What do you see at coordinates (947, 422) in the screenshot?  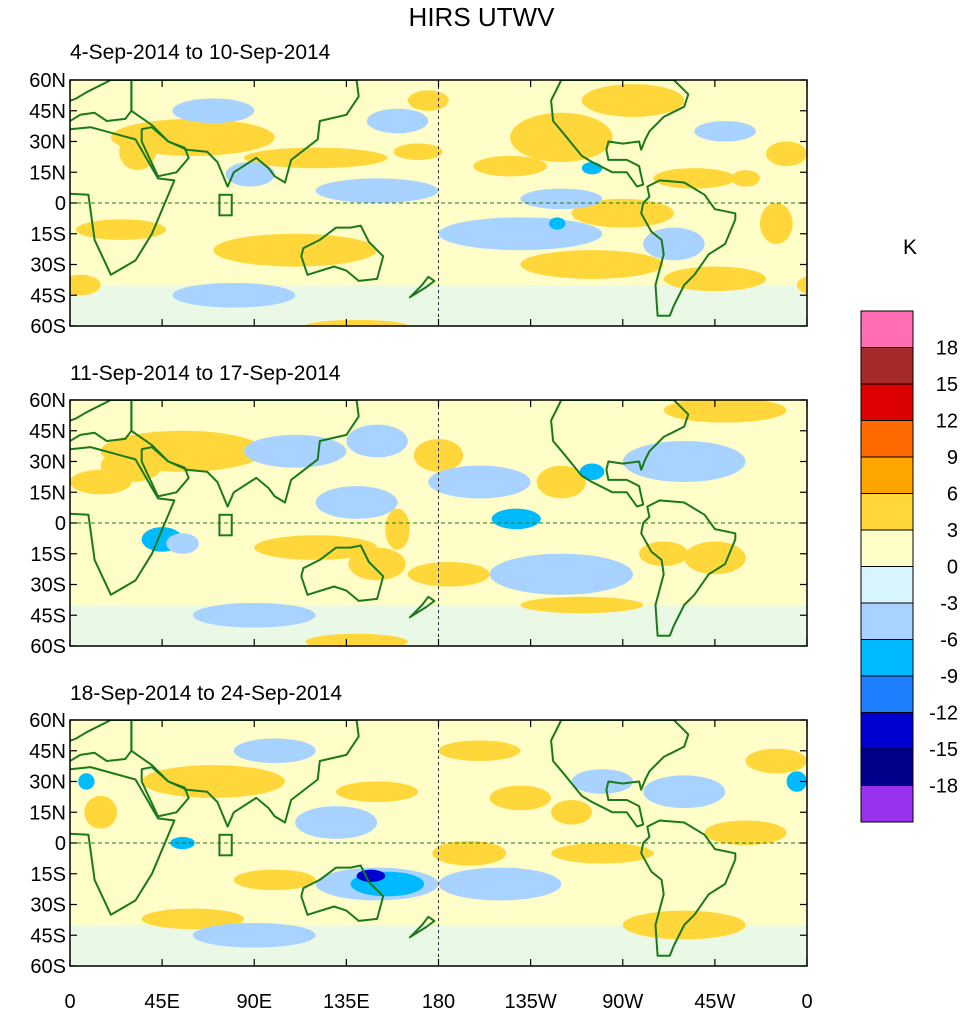 I see `colorbar-tick-label: 12` at bounding box center [947, 422].